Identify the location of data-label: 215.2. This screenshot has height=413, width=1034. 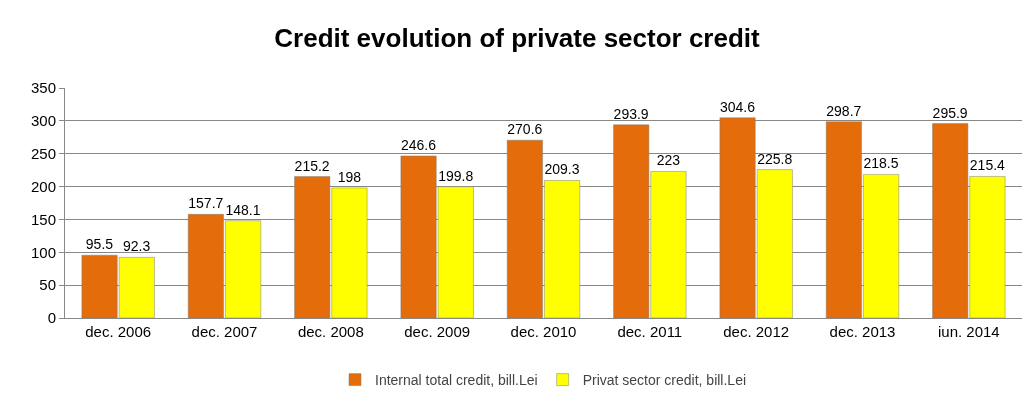
(312, 165).